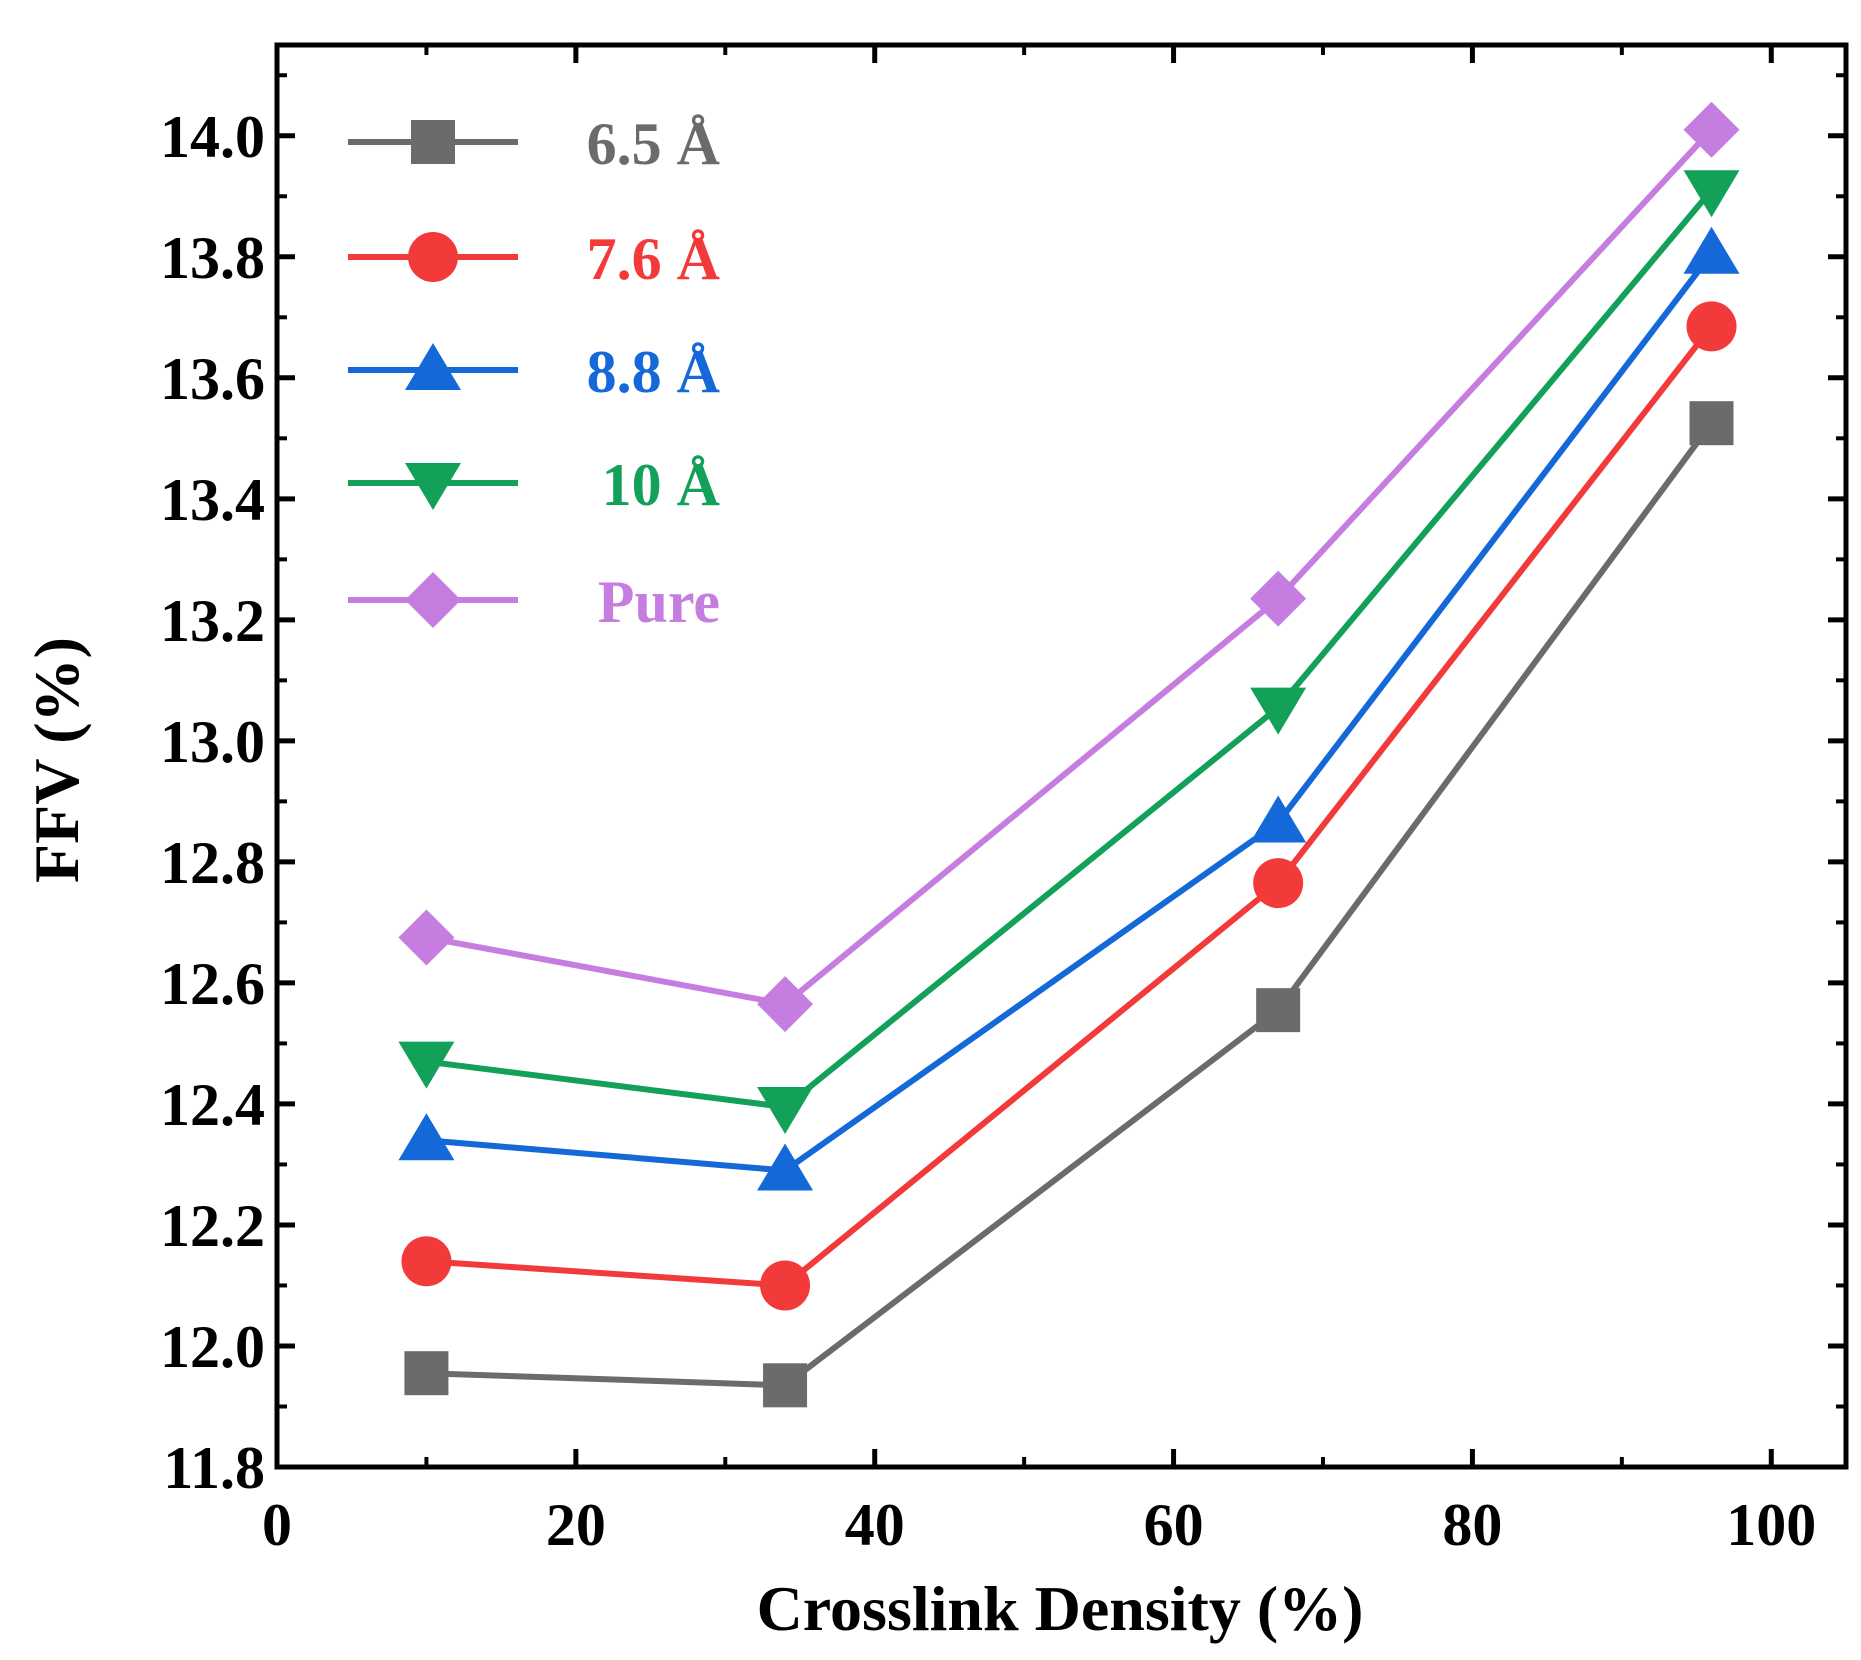  What do you see at coordinates (1472, 1525) in the screenshot?
I see `x-tick-label: 80` at bounding box center [1472, 1525].